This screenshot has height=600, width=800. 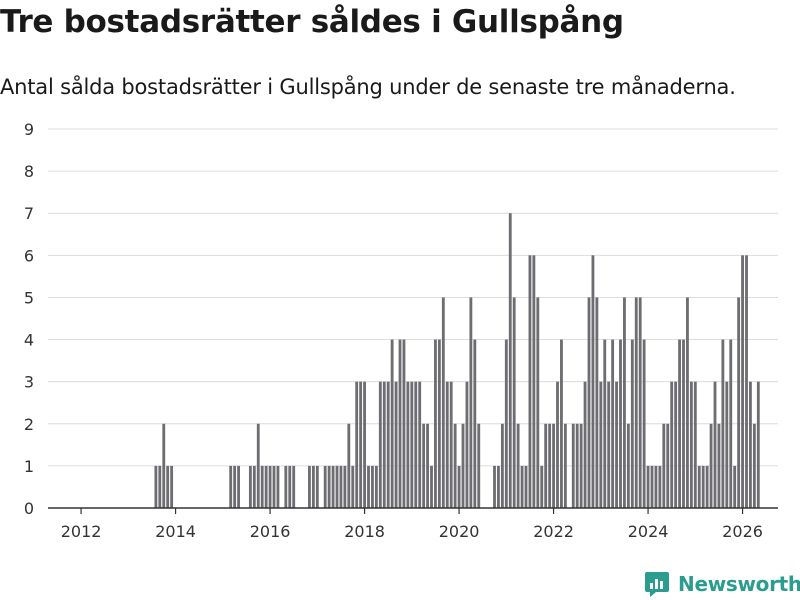 What do you see at coordinates (648, 531) in the screenshot?
I see `x-tick-label: 2024` at bounding box center [648, 531].